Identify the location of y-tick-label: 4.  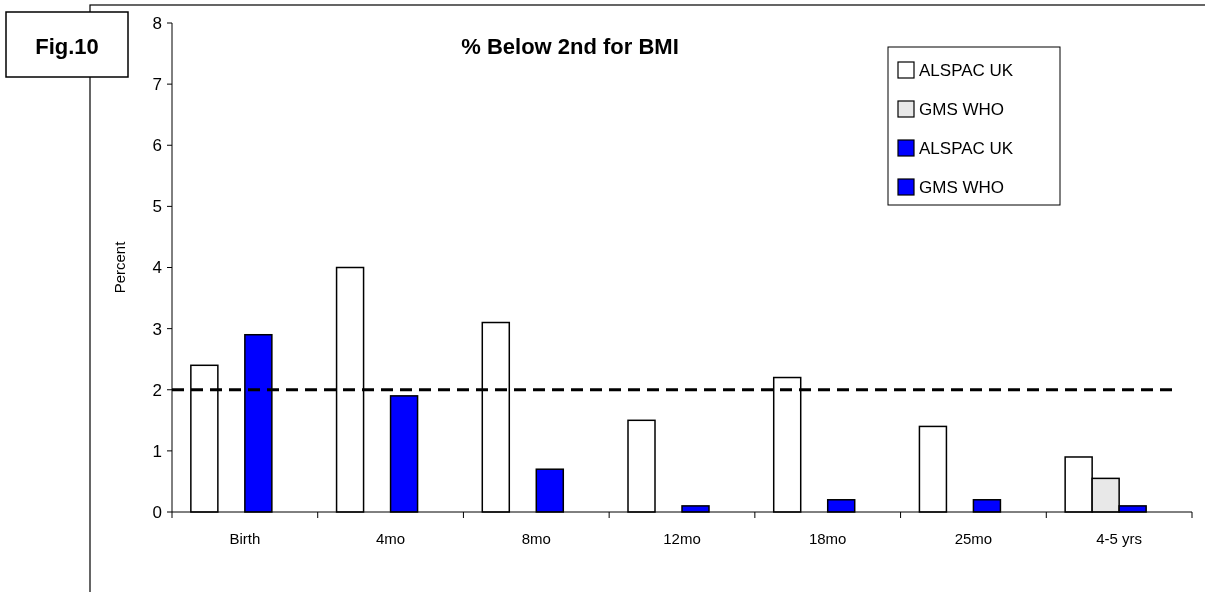
(157, 268).